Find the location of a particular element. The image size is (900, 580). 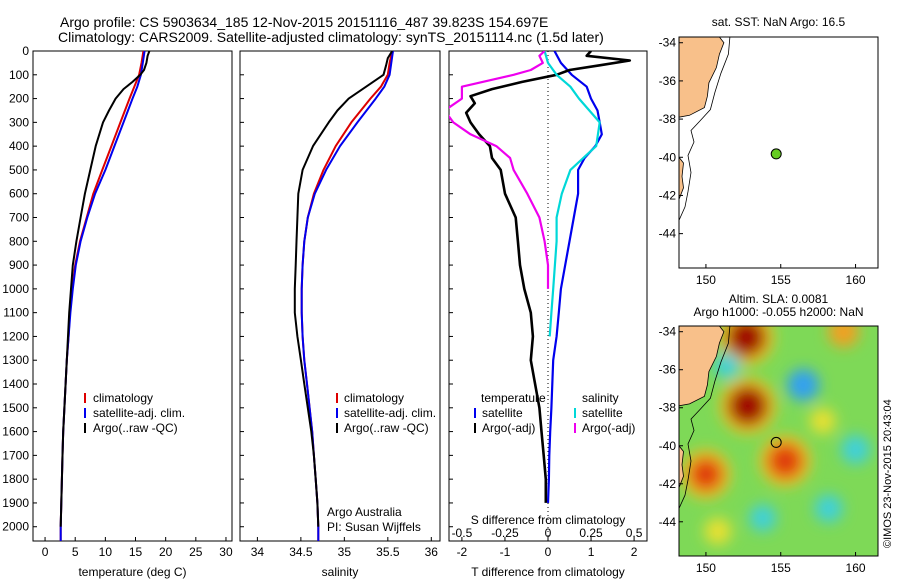

depth-tick-label: 1300 is located at coordinates (15, 360).